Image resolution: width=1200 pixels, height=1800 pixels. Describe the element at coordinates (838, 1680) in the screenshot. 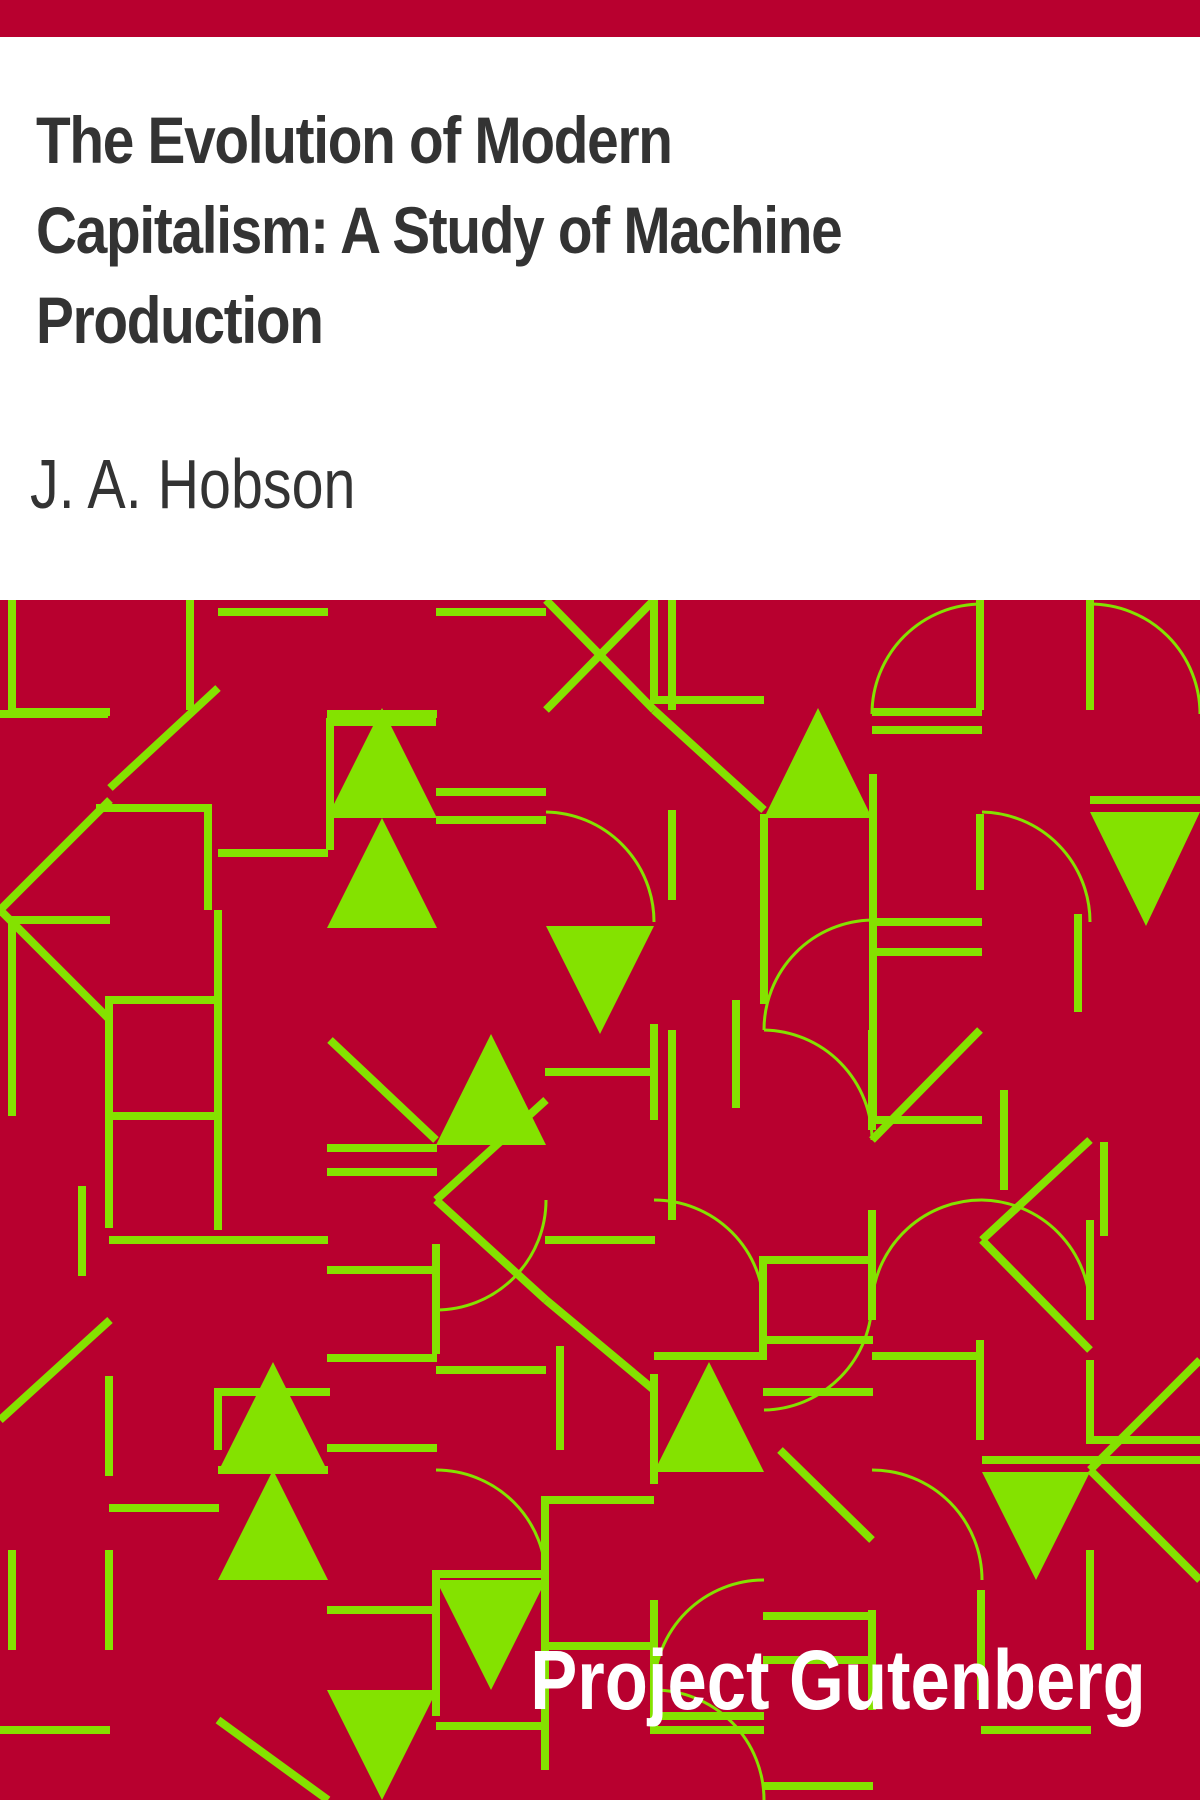

I see `publisher-logo-text: Project Gutenberg` at that location.